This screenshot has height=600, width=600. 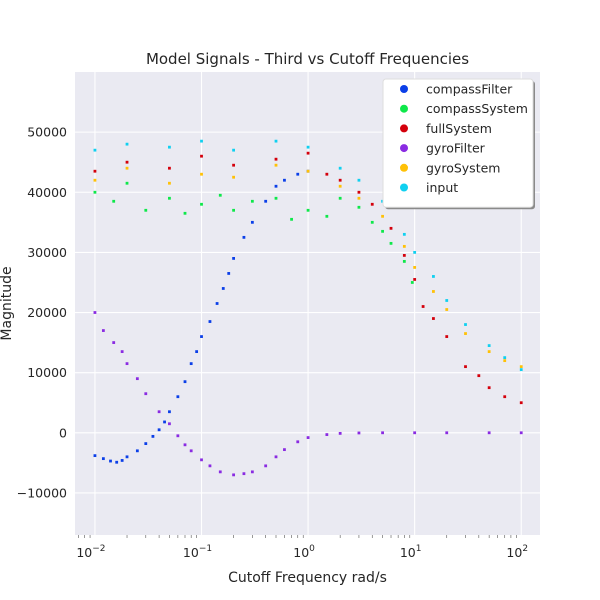 What do you see at coordinates (463, 167) in the screenshot?
I see `legend-label: gyroSystem` at bounding box center [463, 167].